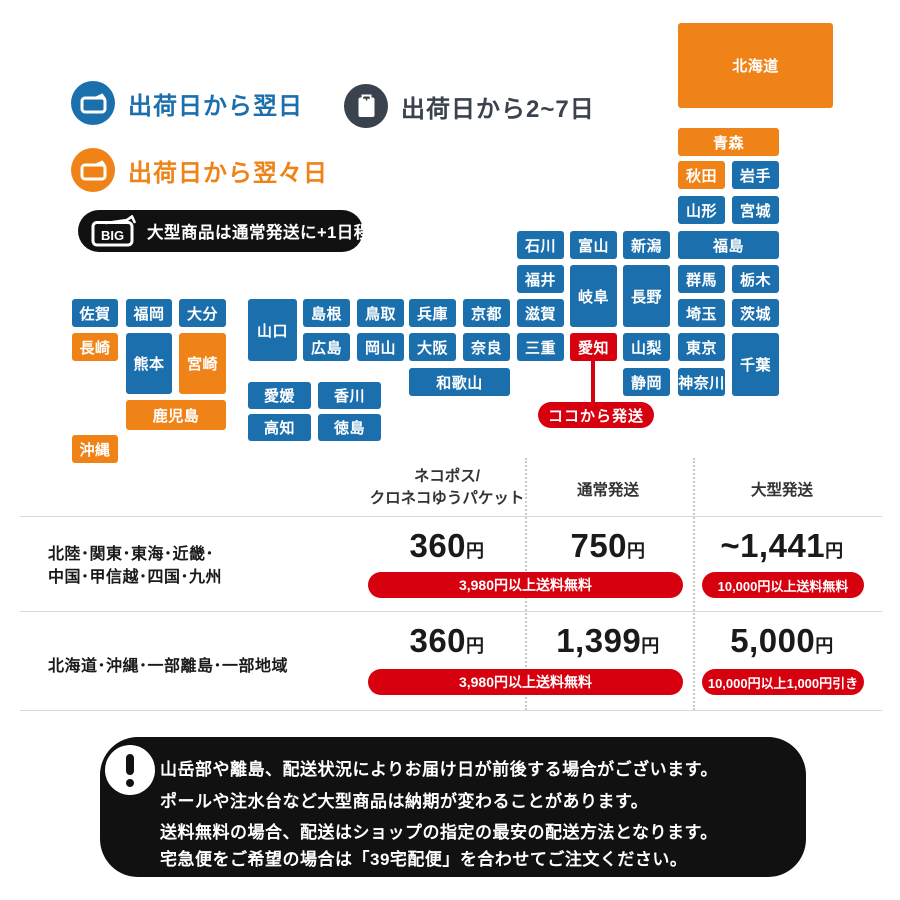 Image resolution: width=900 pixels, height=900 pixels. What do you see at coordinates (593, 245) in the screenshot?
I see `map-block: 富山` at bounding box center [593, 245].